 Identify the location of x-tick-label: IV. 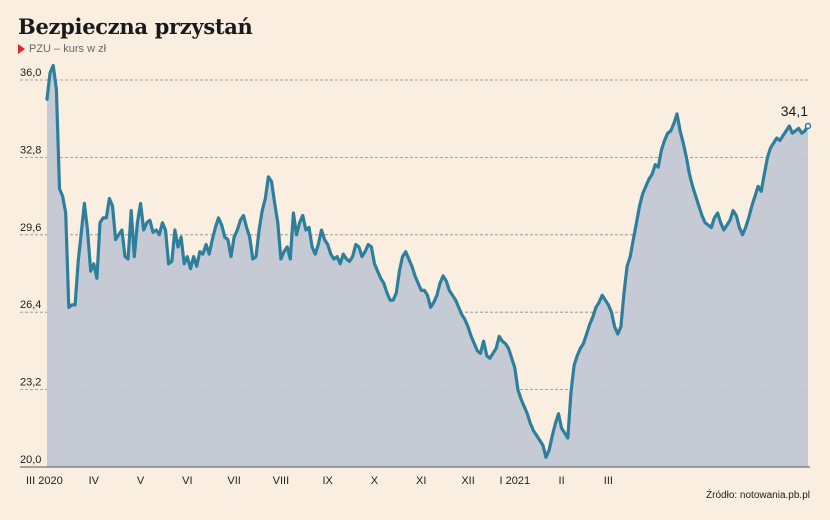
(94, 481).